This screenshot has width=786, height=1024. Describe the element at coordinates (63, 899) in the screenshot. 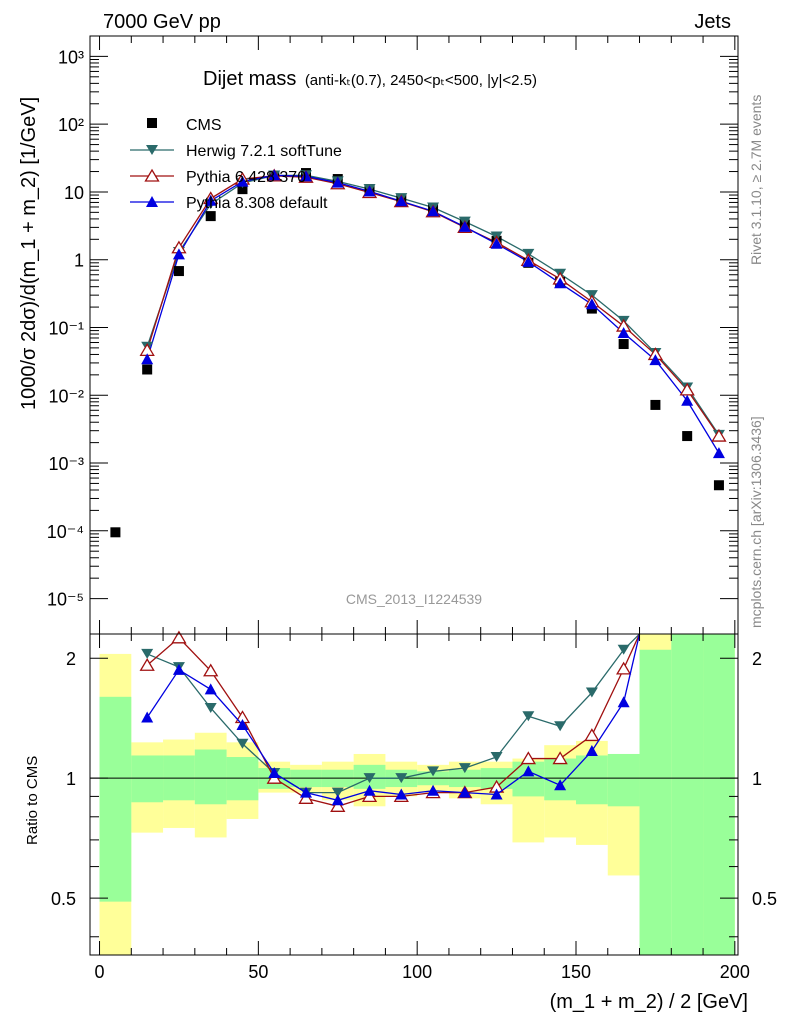

I see `ratio-tick-label-left: 0.5` at that location.